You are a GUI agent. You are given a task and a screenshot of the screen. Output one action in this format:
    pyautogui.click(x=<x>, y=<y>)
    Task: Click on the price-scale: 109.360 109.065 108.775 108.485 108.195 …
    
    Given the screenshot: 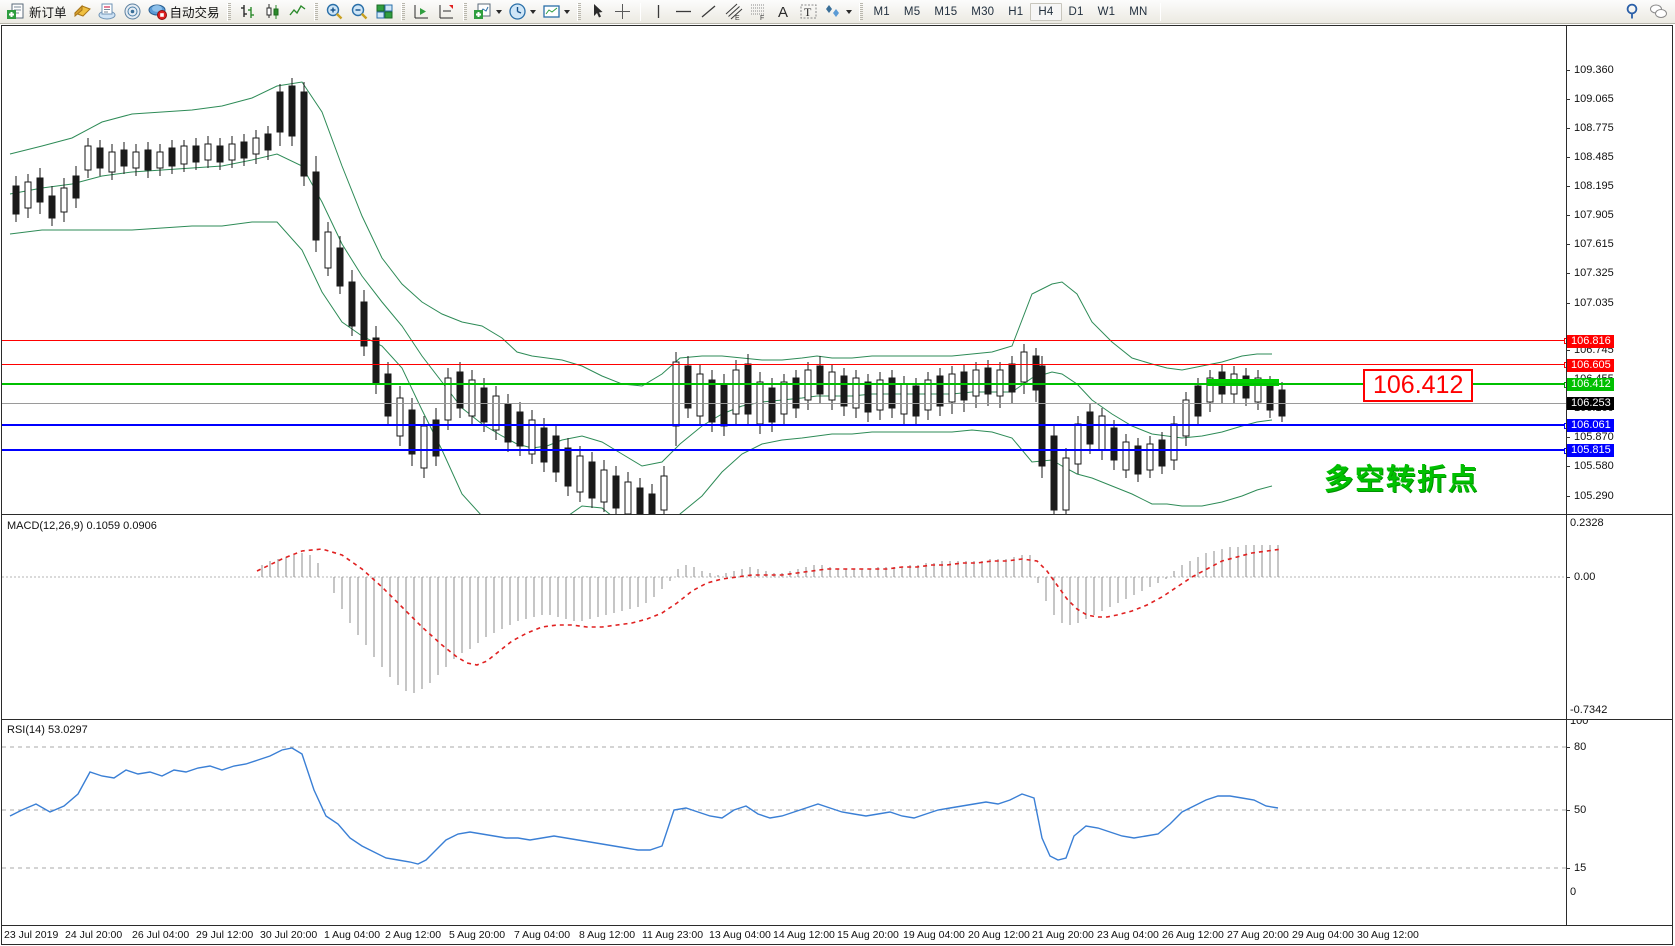 What is the action you would take?
    pyautogui.click(x=1619, y=270)
    